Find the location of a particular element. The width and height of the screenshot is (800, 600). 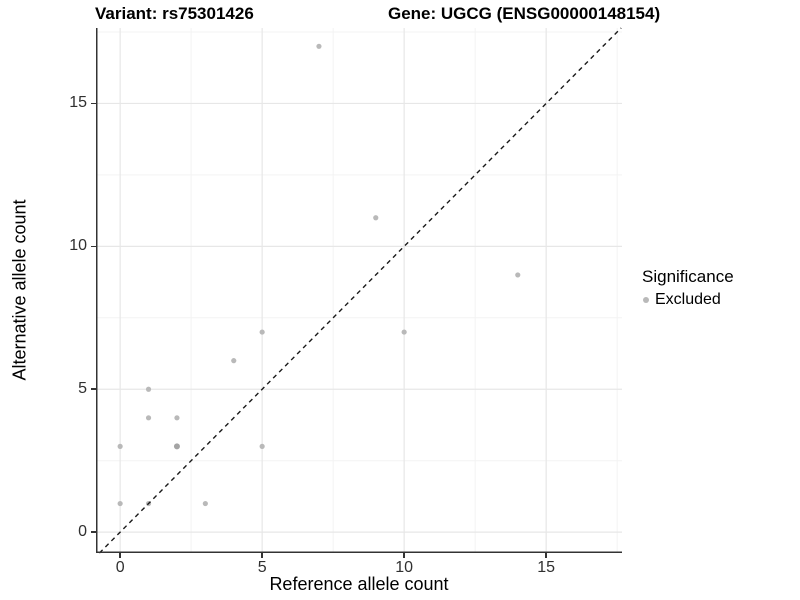

plot-title-gene: Gene: UGCG (ENSG00000148154) is located at coordinates (524, 13).